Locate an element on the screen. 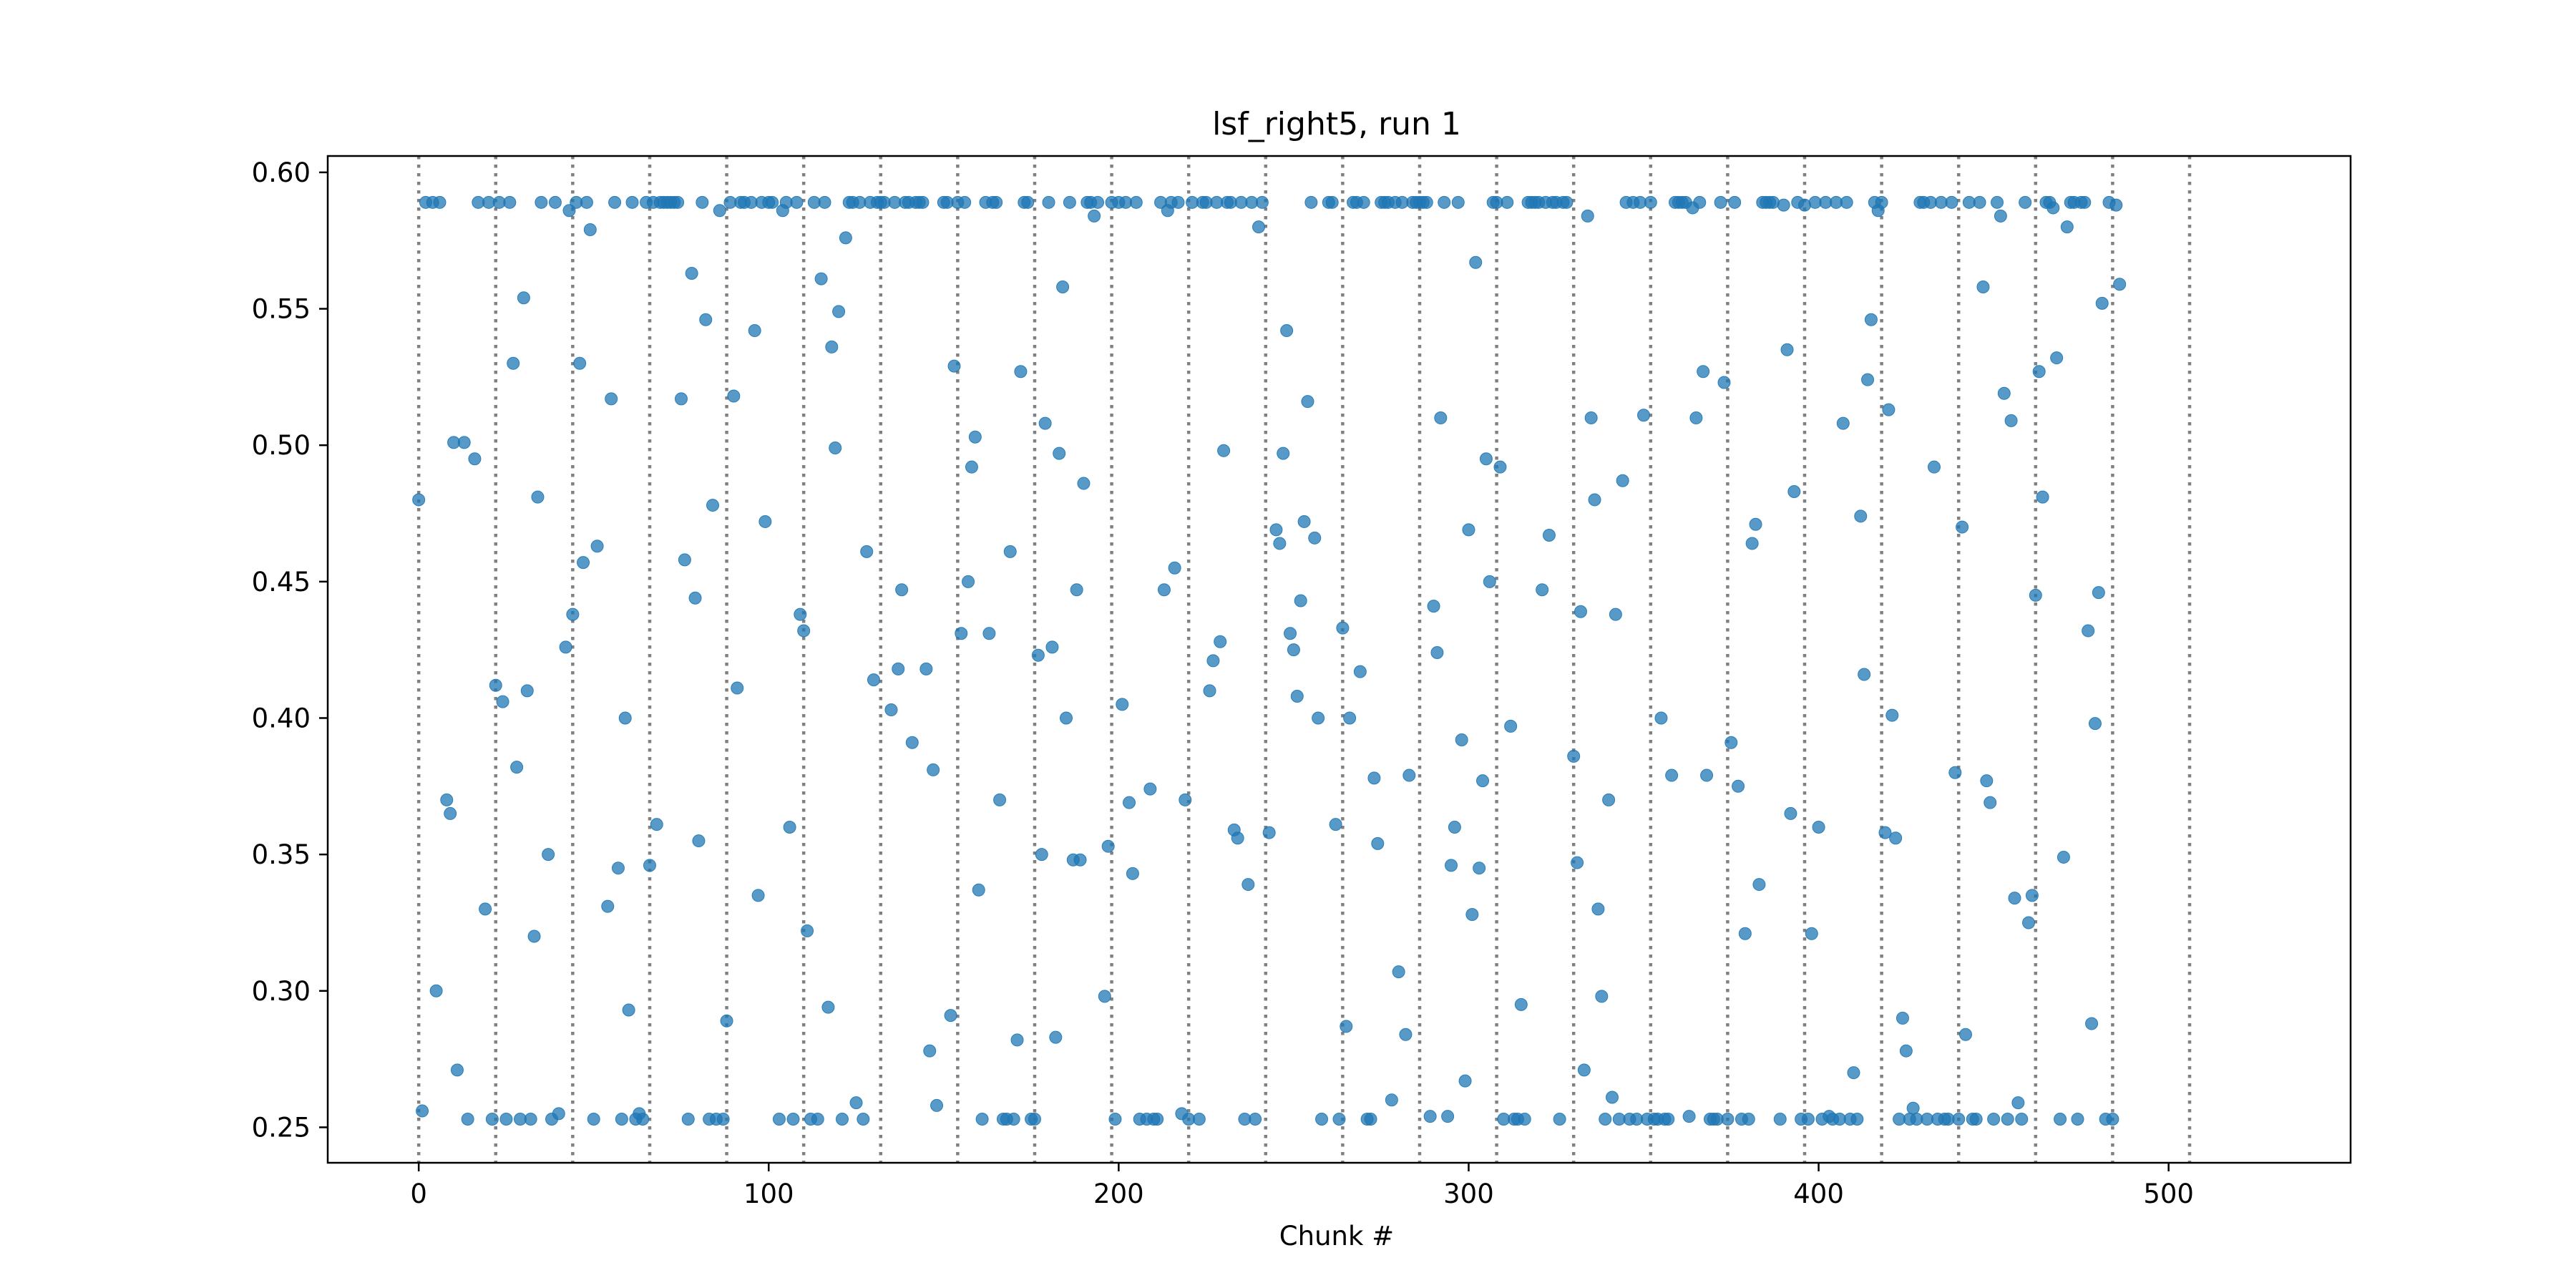  y-tick-label-3: 0.40 is located at coordinates (281, 718).